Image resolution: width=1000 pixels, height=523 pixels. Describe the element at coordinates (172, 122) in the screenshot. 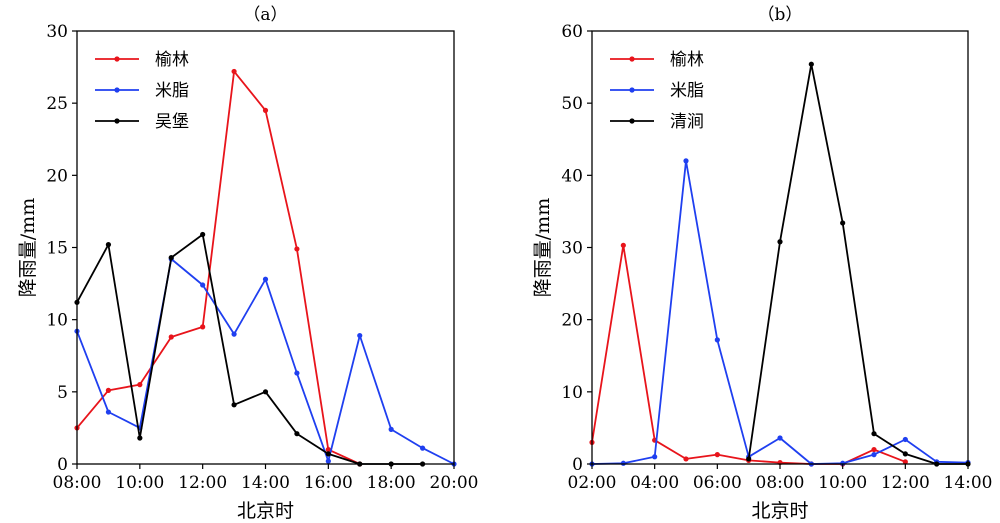

I see `legend-label-2: 吴堡` at that location.